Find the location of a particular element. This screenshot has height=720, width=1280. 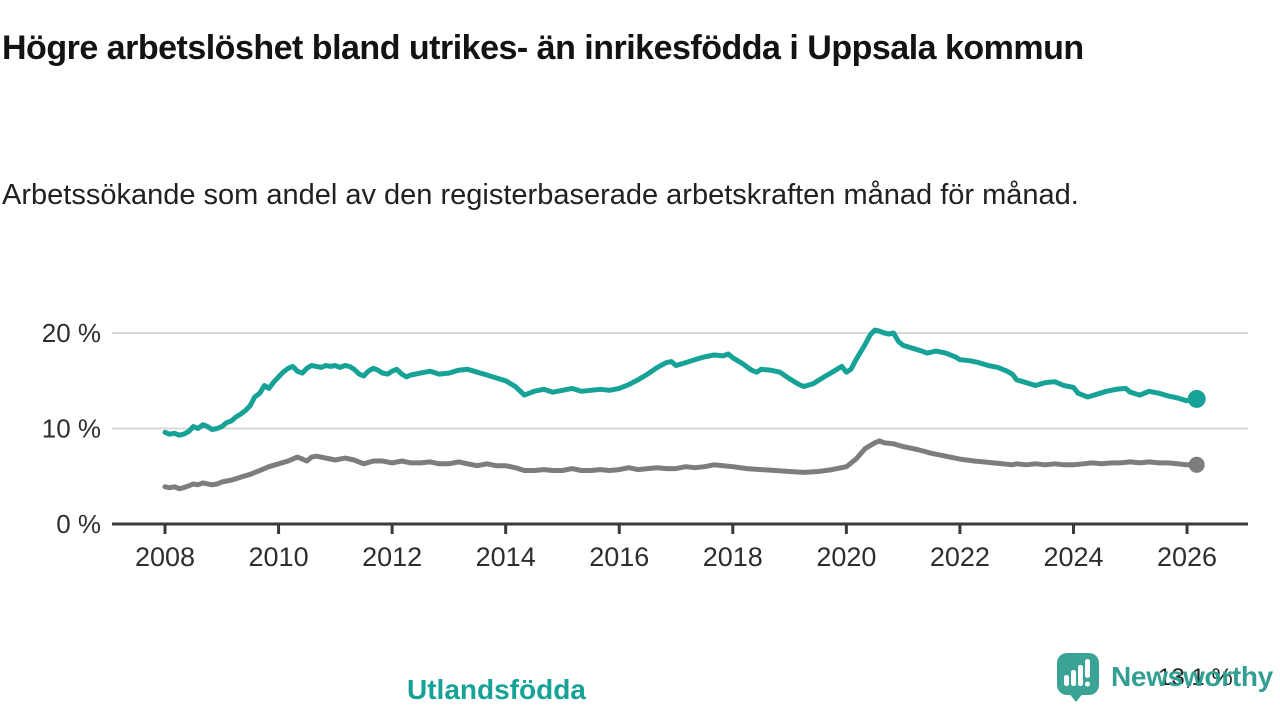

x-tick-label: 2008 is located at coordinates (165, 557).